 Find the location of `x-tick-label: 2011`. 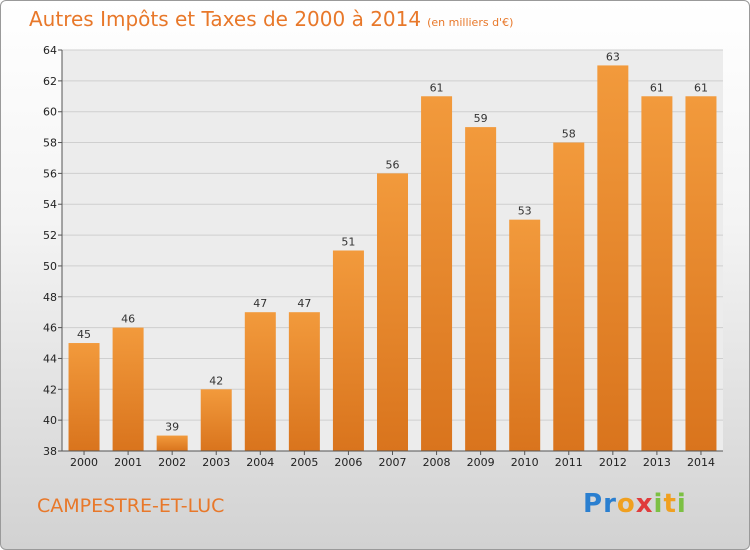

x-tick-label: 2011 is located at coordinates (569, 462).